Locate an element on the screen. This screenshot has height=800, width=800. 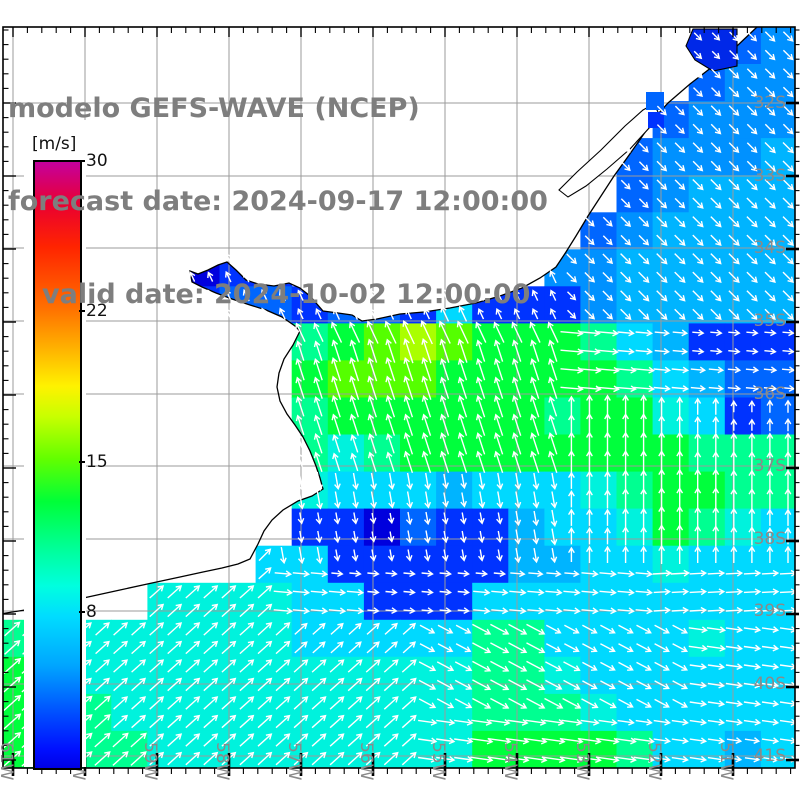
lat-label: 40S is located at coordinates (770, 684).